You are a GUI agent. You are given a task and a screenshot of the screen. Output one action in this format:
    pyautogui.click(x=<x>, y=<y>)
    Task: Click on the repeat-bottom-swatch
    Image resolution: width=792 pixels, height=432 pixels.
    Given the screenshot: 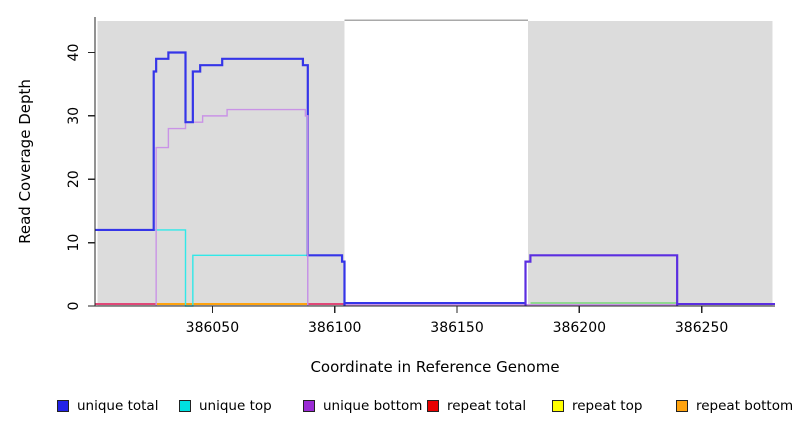 What is the action you would take?
    pyautogui.click(x=682, y=406)
    